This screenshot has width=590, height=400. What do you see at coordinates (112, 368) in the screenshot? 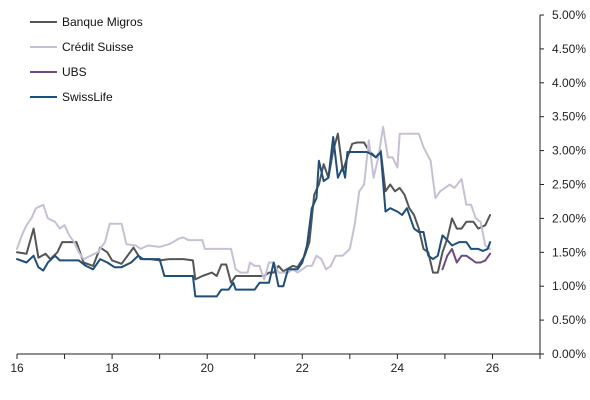
I see `x-tick-label: 18` at bounding box center [112, 368].